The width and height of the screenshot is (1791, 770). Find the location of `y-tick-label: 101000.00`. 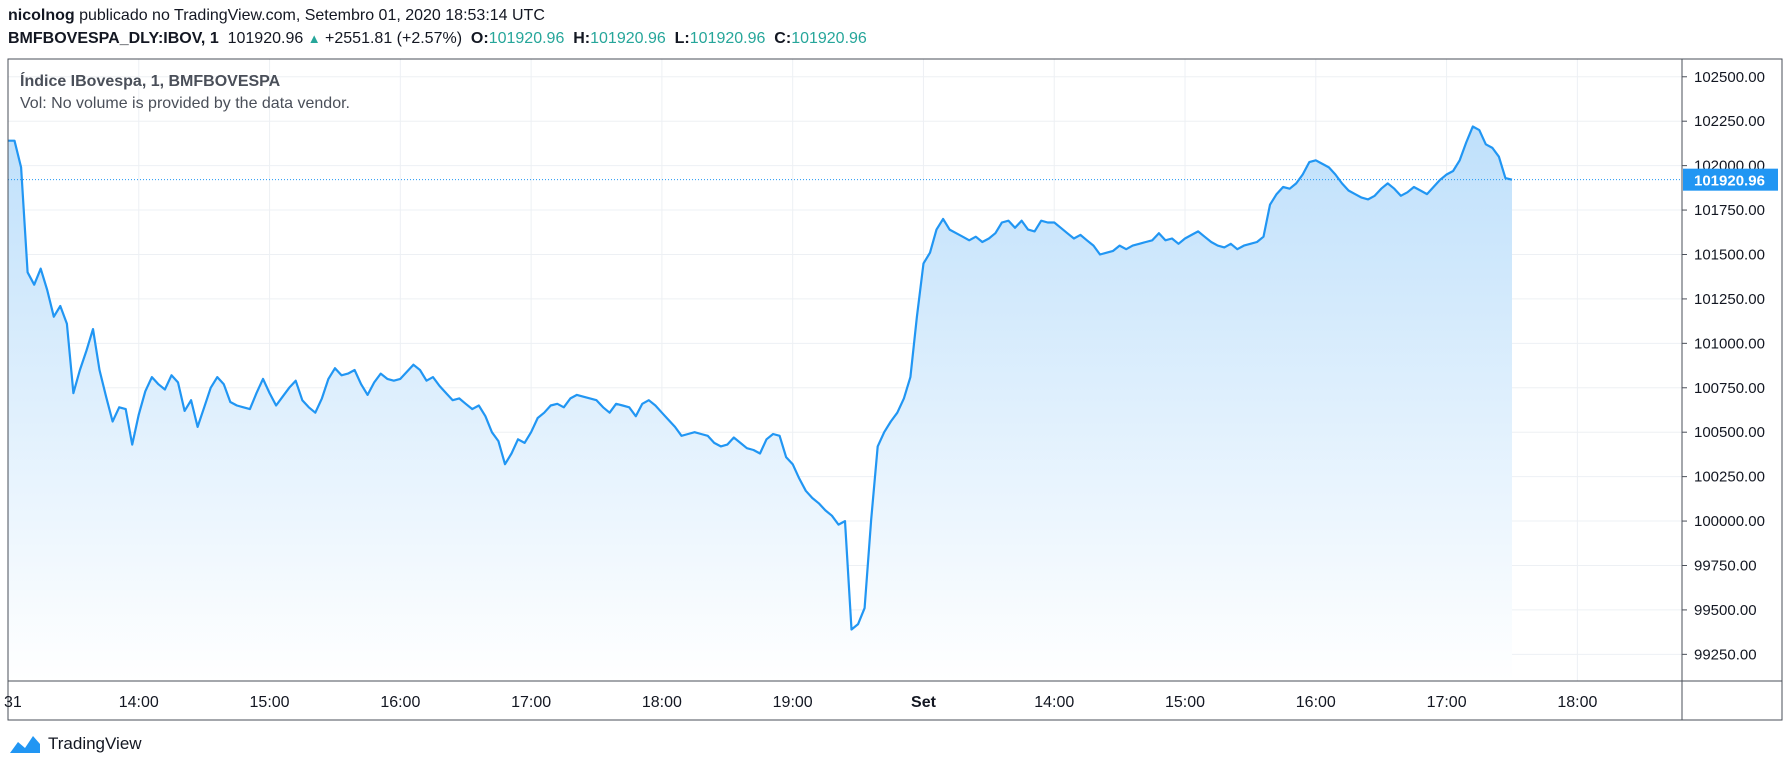

y-tick-label: 101000.00 is located at coordinates (1729, 343).